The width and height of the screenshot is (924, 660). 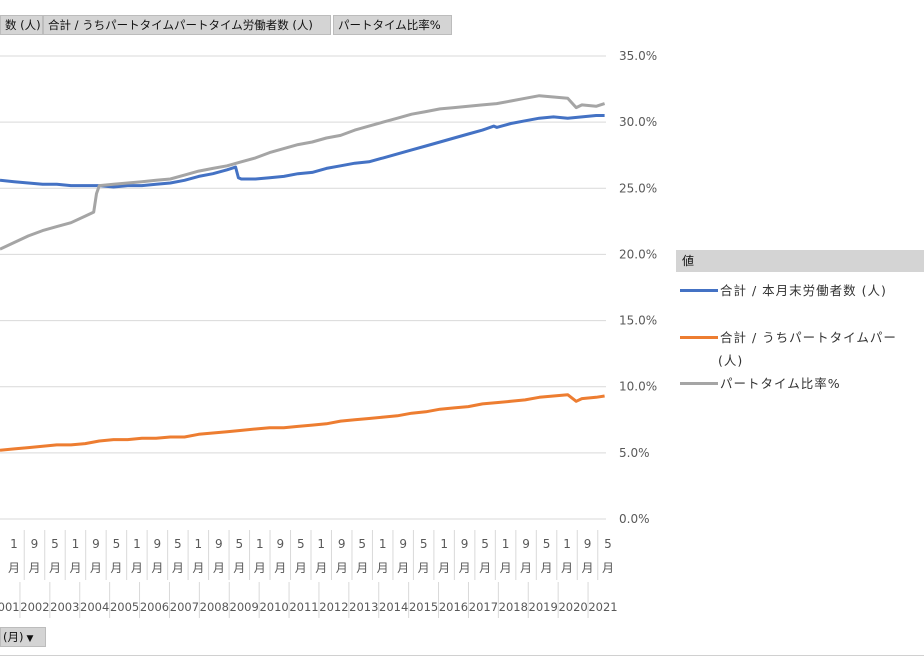 What do you see at coordinates (303, 607) in the screenshot?
I see `x-year-label: 2011` at bounding box center [303, 607].